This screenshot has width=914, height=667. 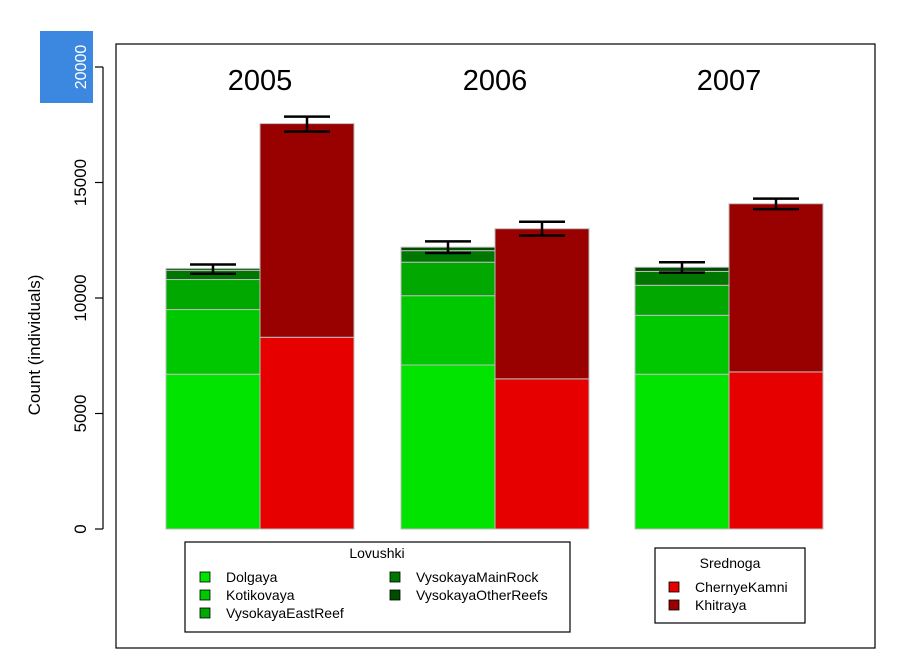 I want to click on bar-segment-khitraya-2006, so click(x=542, y=304).